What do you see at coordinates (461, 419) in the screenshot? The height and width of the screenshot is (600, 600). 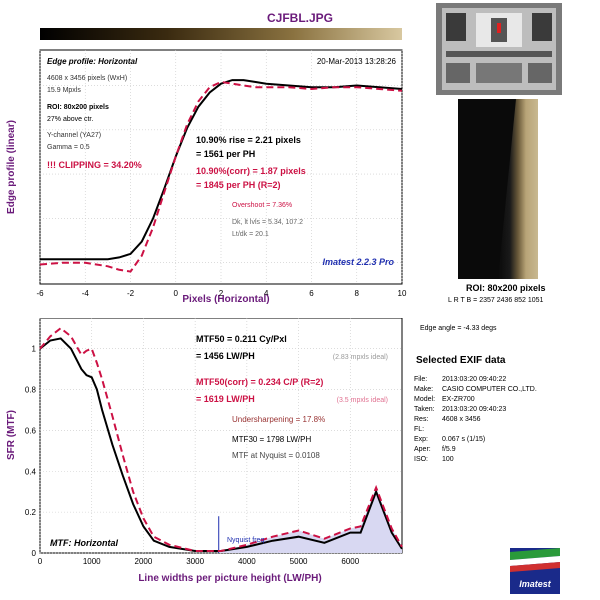 I see `exif-value: 4608 x 3456` at bounding box center [461, 419].